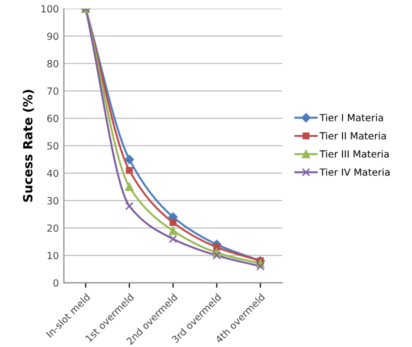 The image size is (412, 347). I want to click on legend-label: Tier I Materia, so click(351, 118).